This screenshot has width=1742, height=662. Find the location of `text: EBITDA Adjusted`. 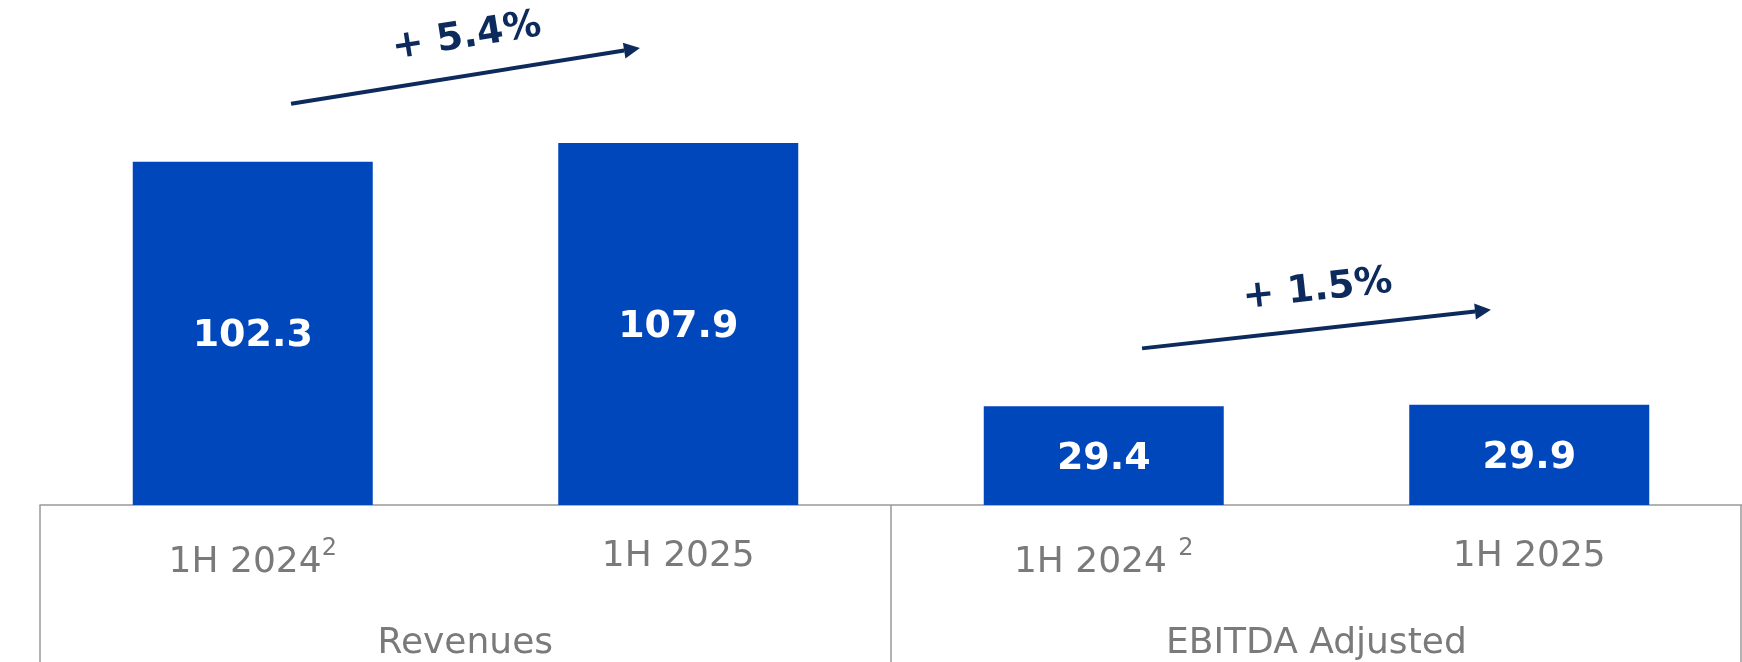

text: EBITDA Adjusted is located at coordinates (1316, 640).